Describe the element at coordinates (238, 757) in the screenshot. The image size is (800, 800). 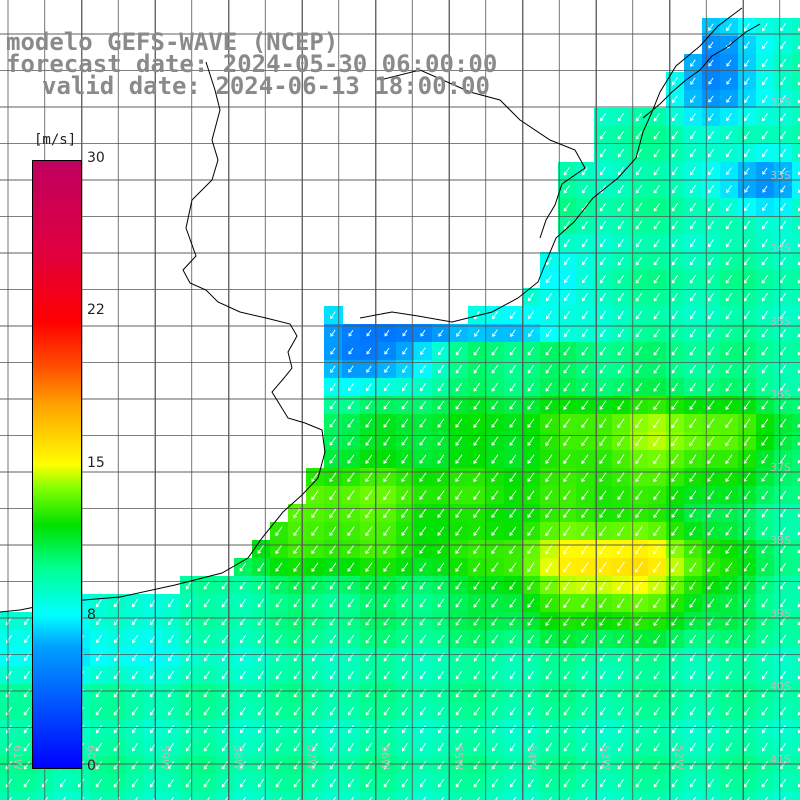
I see `longitude-label: 58W` at that location.